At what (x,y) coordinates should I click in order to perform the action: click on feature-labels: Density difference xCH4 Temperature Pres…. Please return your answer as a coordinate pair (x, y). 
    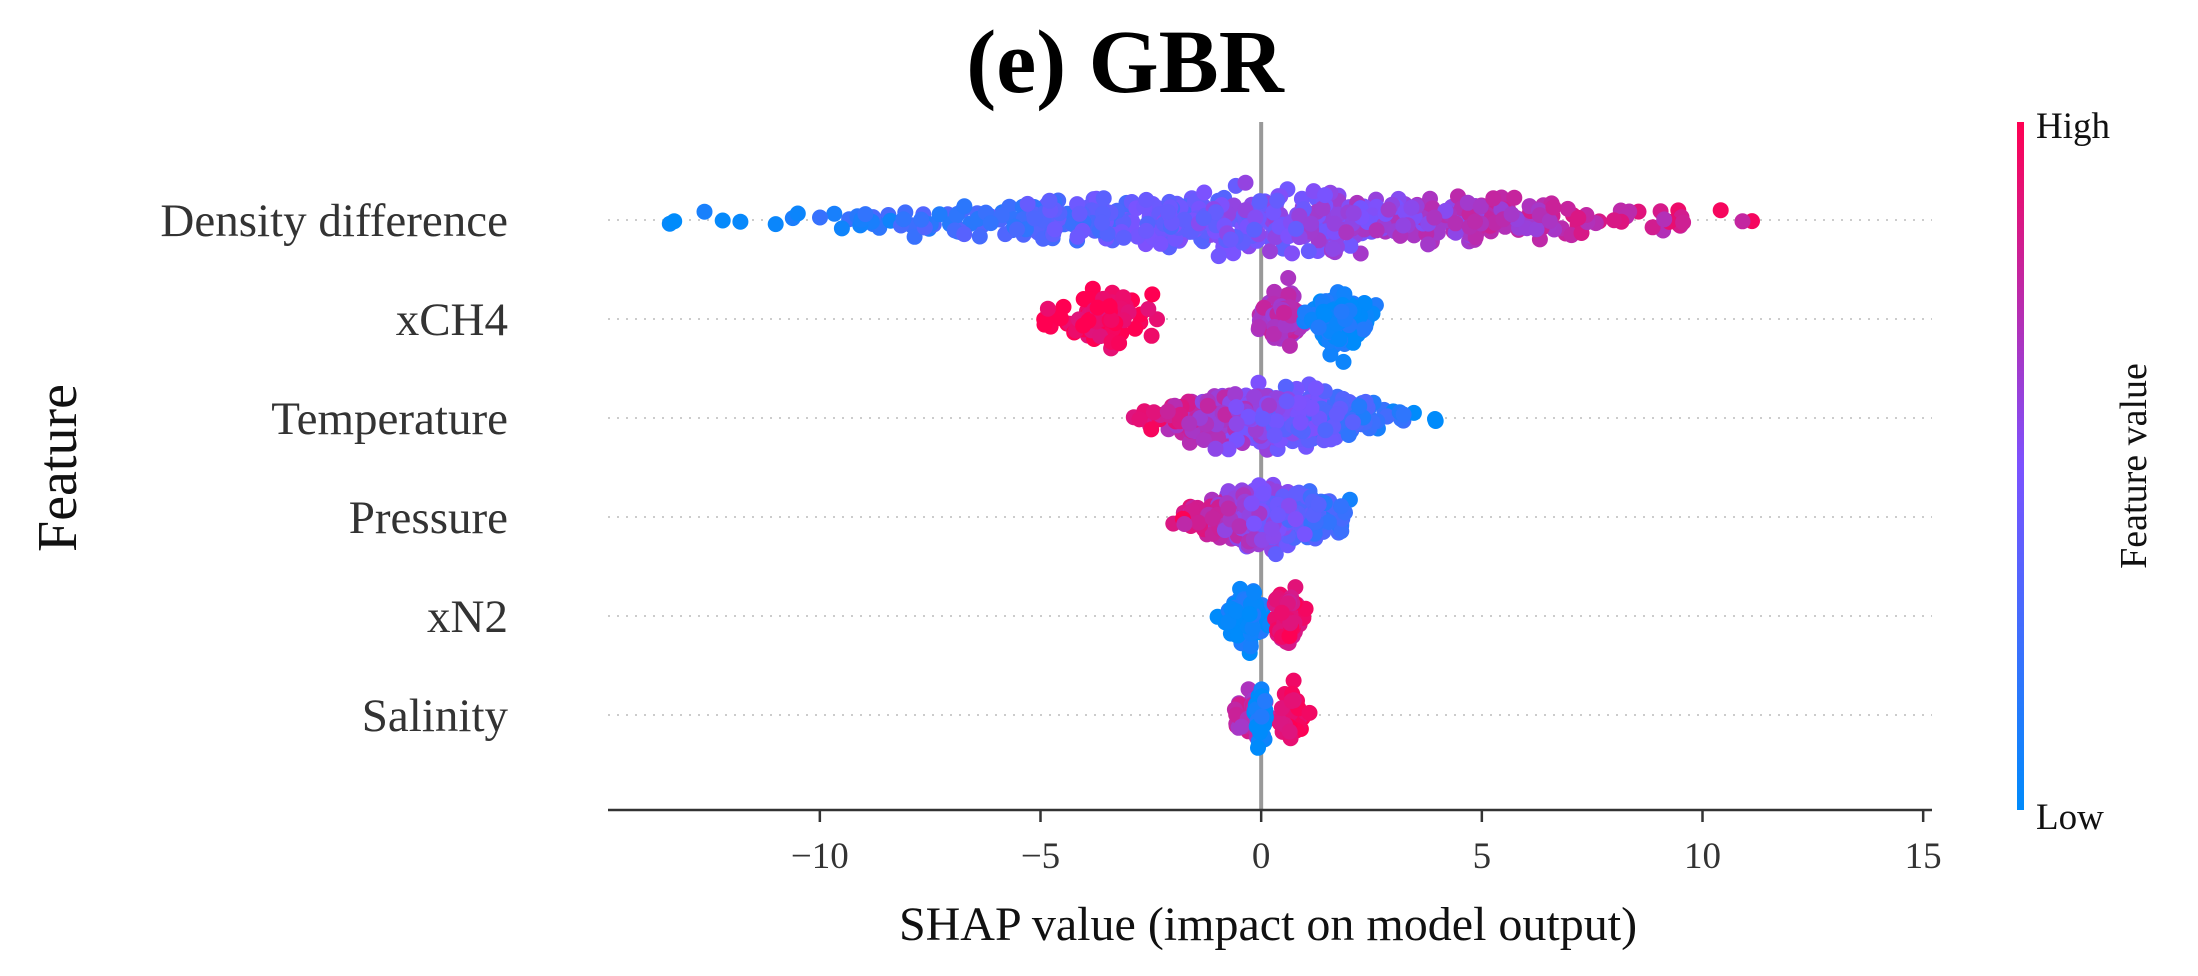
    Looking at the image, I should click on (334, 468).